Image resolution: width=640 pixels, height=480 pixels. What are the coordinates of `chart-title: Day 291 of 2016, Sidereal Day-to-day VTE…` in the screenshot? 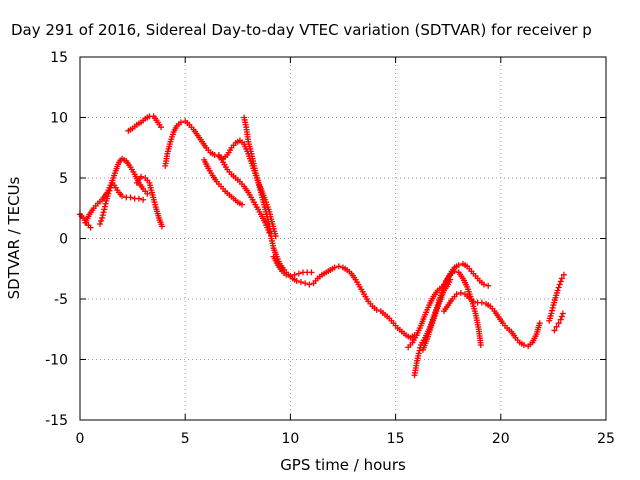 It's located at (301, 30).